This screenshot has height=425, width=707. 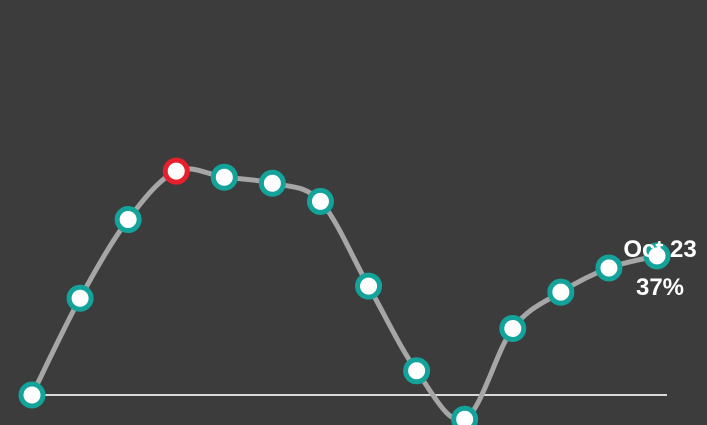 I want to click on last-point-date-label: Oct 23, so click(x=659, y=249).